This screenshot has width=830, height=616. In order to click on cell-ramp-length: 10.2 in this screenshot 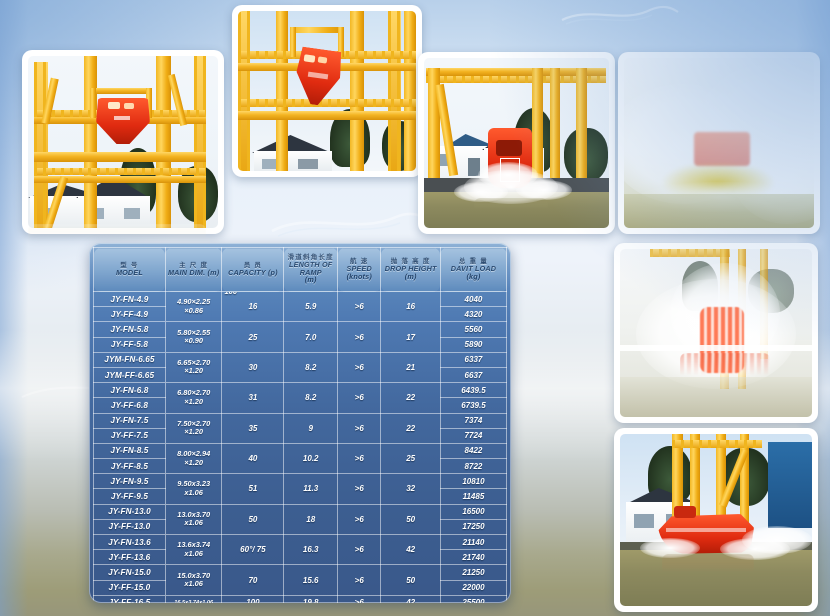, I will do `click(311, 459)`.